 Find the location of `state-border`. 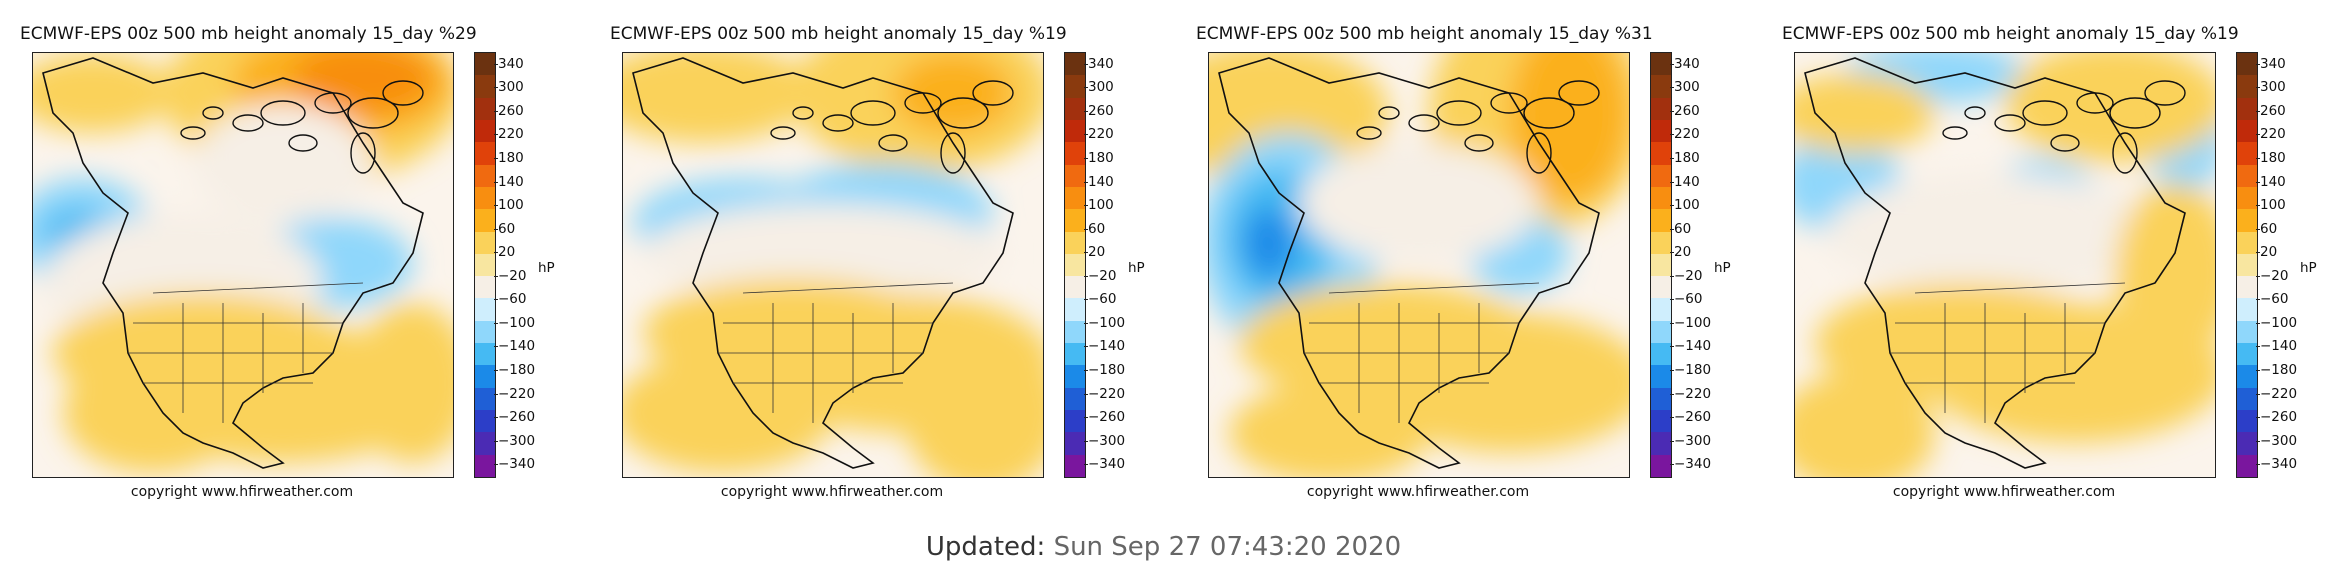

state-border is located at coordinates (1434, 288).